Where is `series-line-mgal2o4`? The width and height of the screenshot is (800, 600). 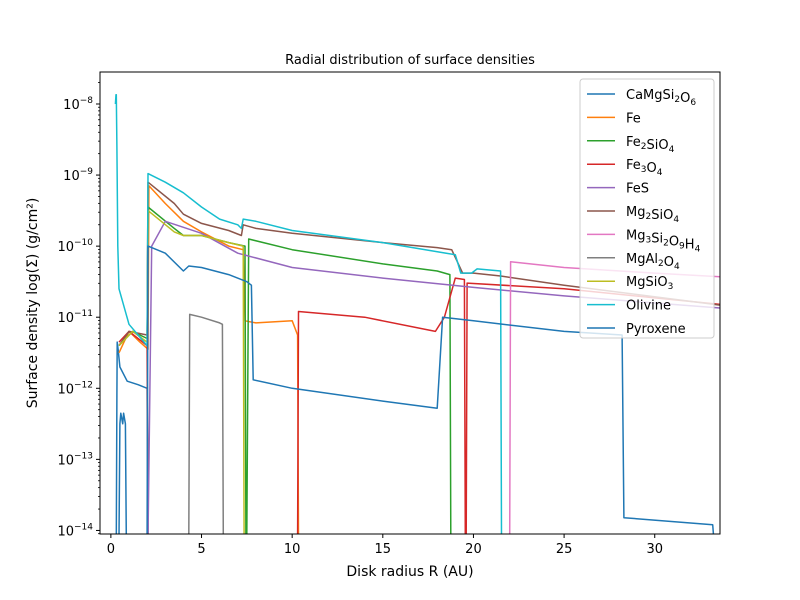 series-line-mgal2o4 is located at coordinates (206, 423).